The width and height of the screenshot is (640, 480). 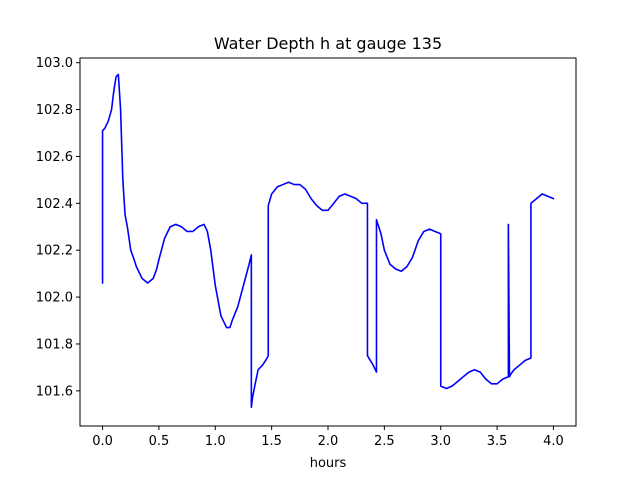 What do you see at coordinates (440, 441) in the screenshot?
I see `x-tick-label: 3.0` at bounding box center [440, 441].